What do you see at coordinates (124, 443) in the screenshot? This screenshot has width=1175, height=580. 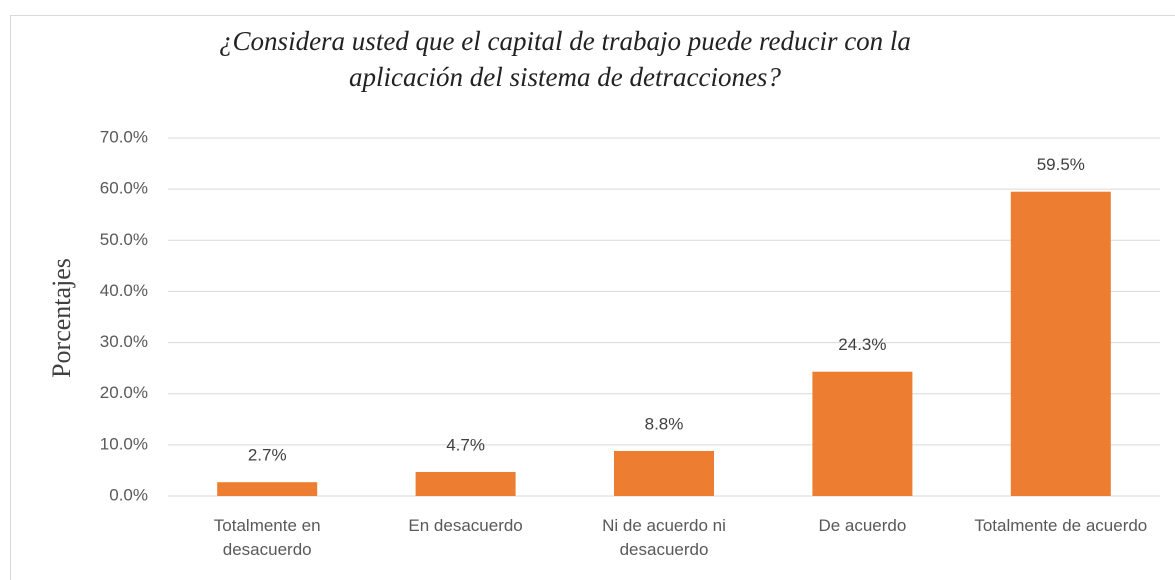 I see `y-tick-label: 10.0%` at bounding box center [124, 443].